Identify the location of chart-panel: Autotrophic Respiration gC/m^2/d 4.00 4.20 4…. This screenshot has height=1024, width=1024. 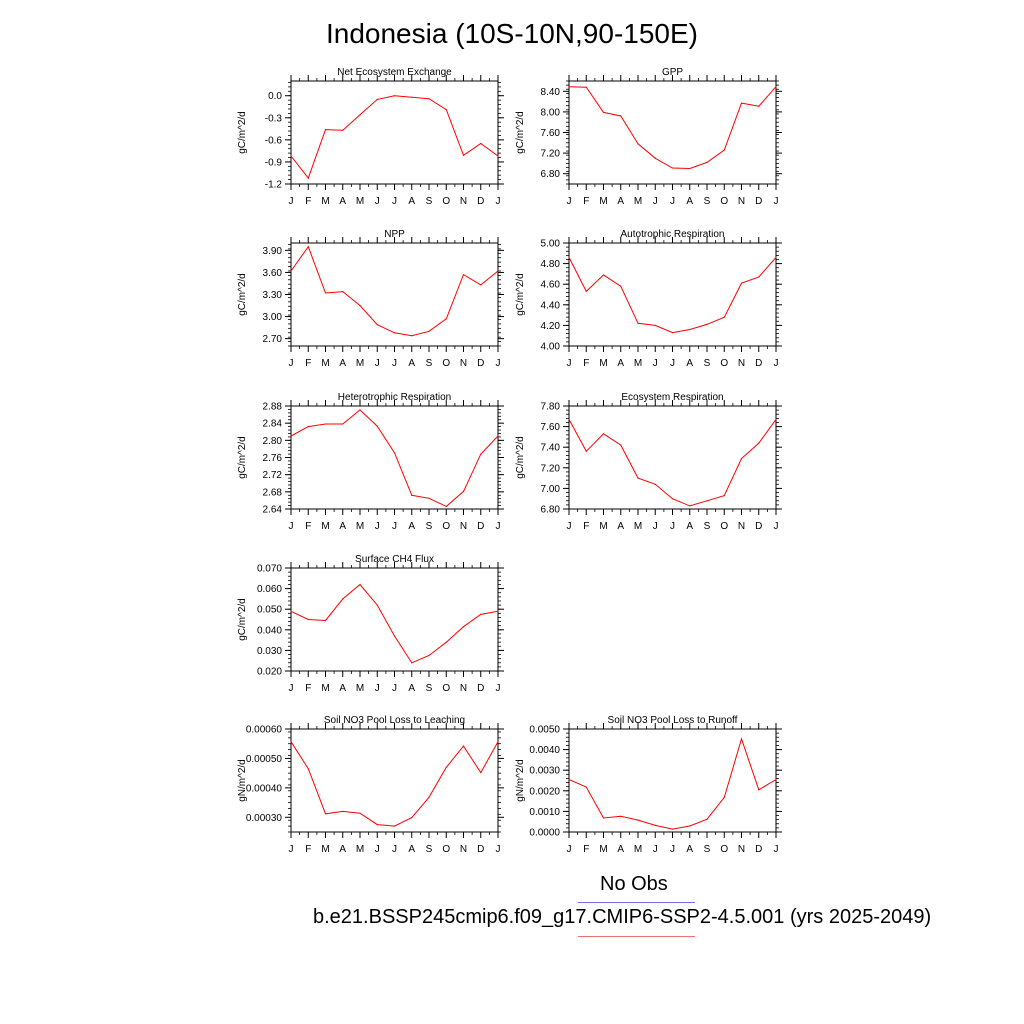
(648, 299).